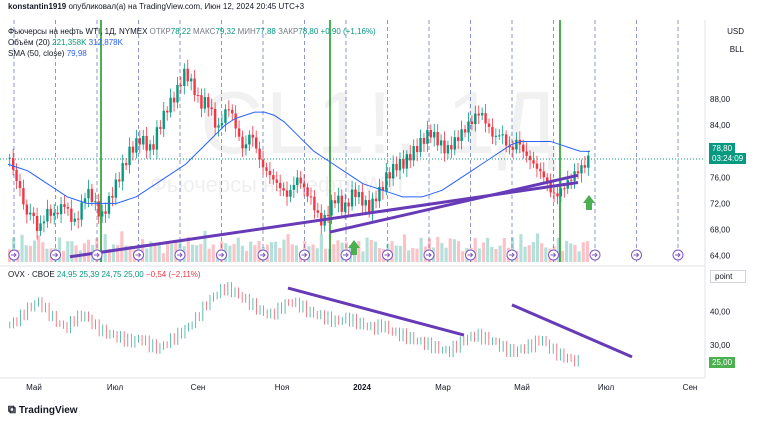 The image size is (758, 423). Describe the element at coordinates (443, 387) in the screenshot. I see `time-tick-label: Мар` at that location.